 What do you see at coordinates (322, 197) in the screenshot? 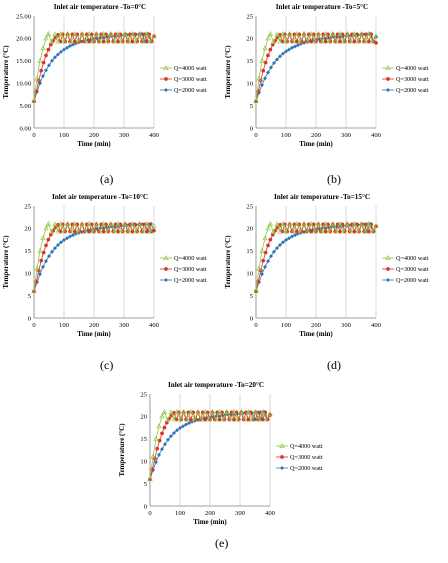
I see `chart-title: Inlet air temperature -To=15°C` at bounding box center [322, 197].